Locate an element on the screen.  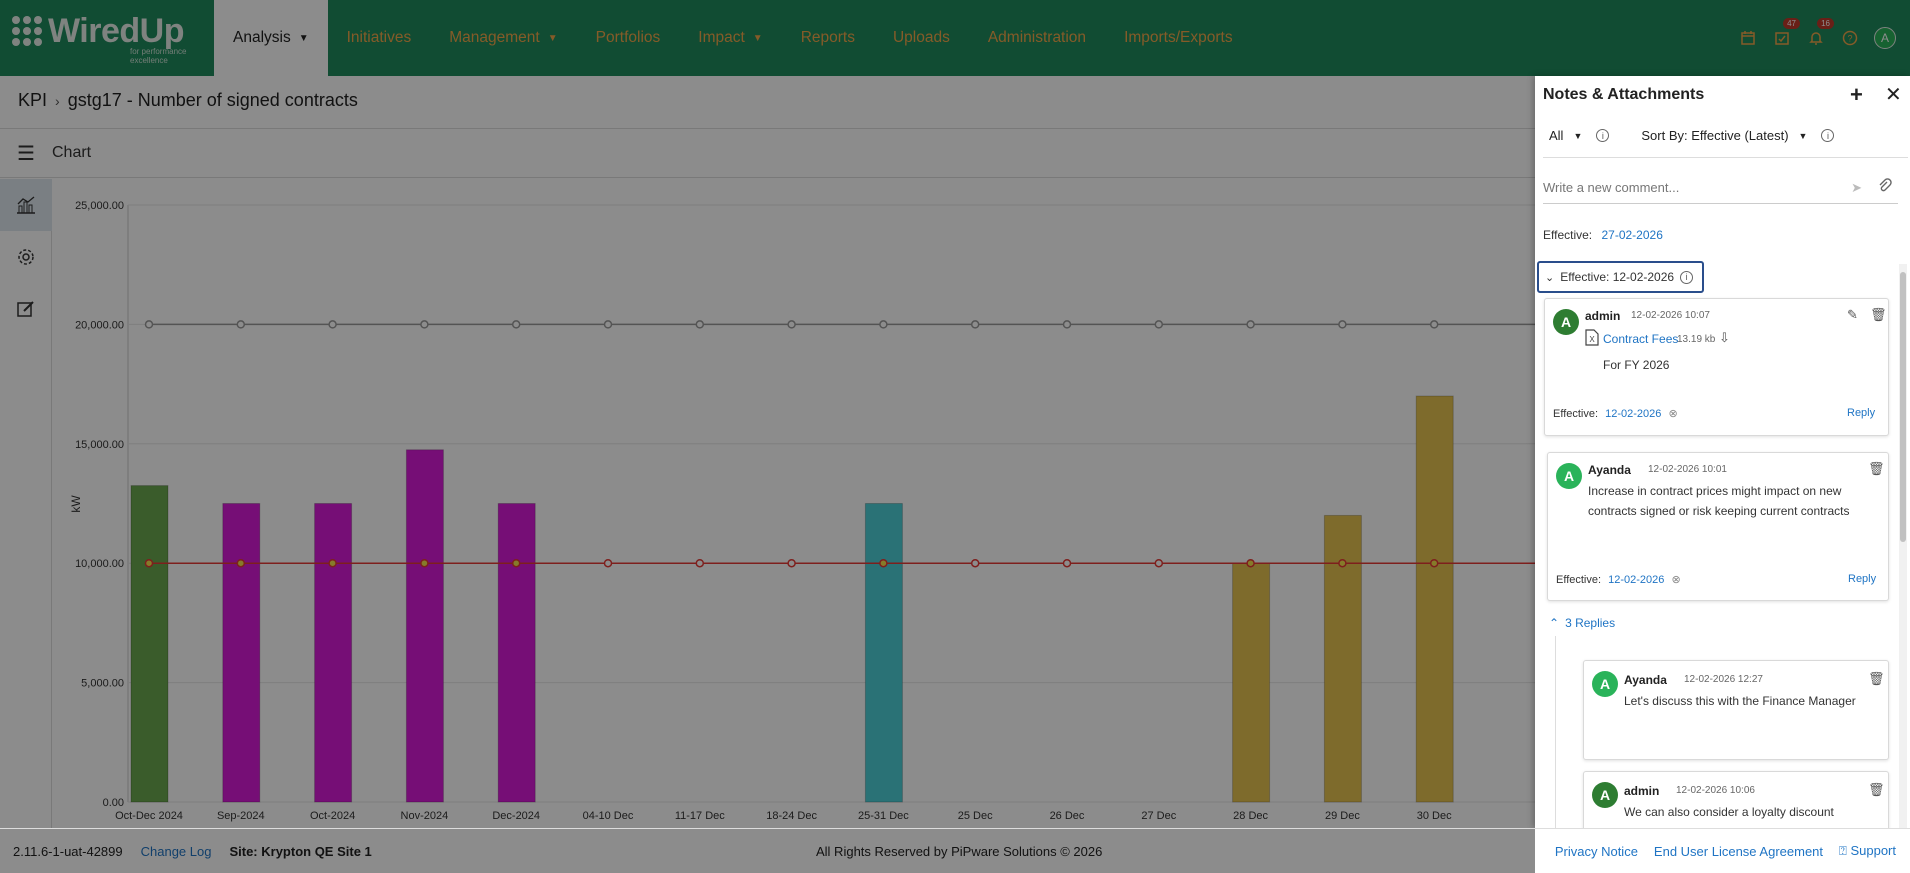
help-icon: ? is located at coordinates (1850, 38).